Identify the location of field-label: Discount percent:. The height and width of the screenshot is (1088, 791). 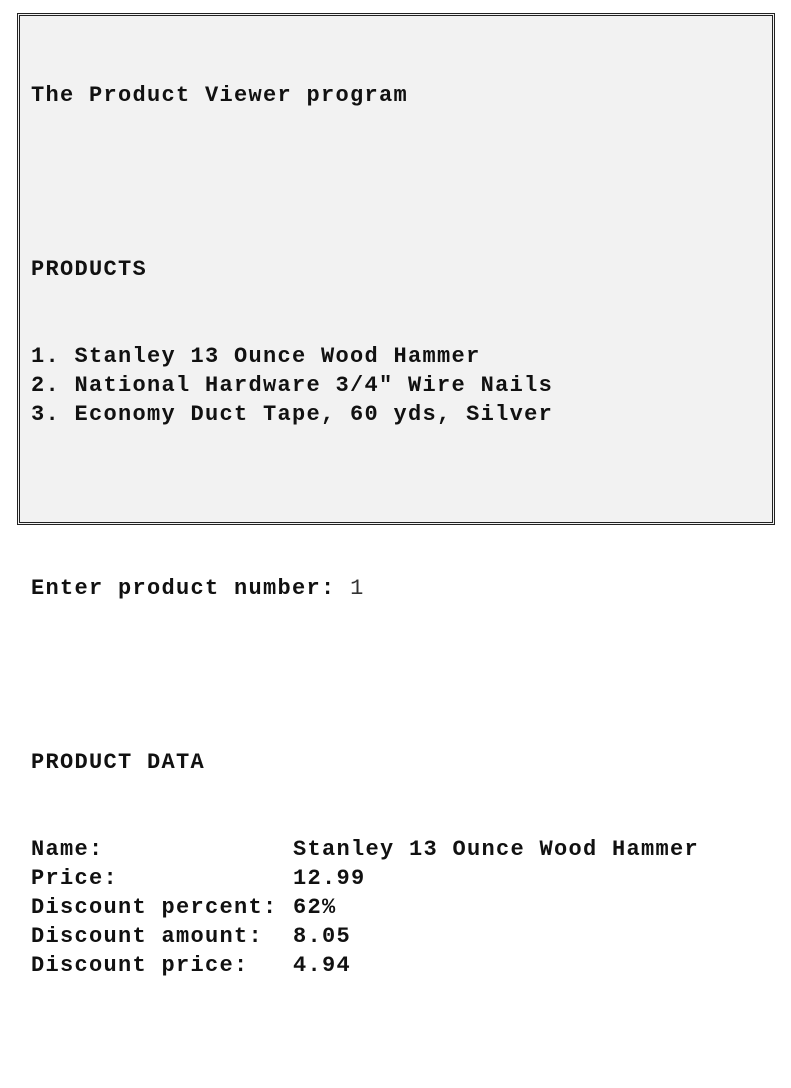
(154, 907).